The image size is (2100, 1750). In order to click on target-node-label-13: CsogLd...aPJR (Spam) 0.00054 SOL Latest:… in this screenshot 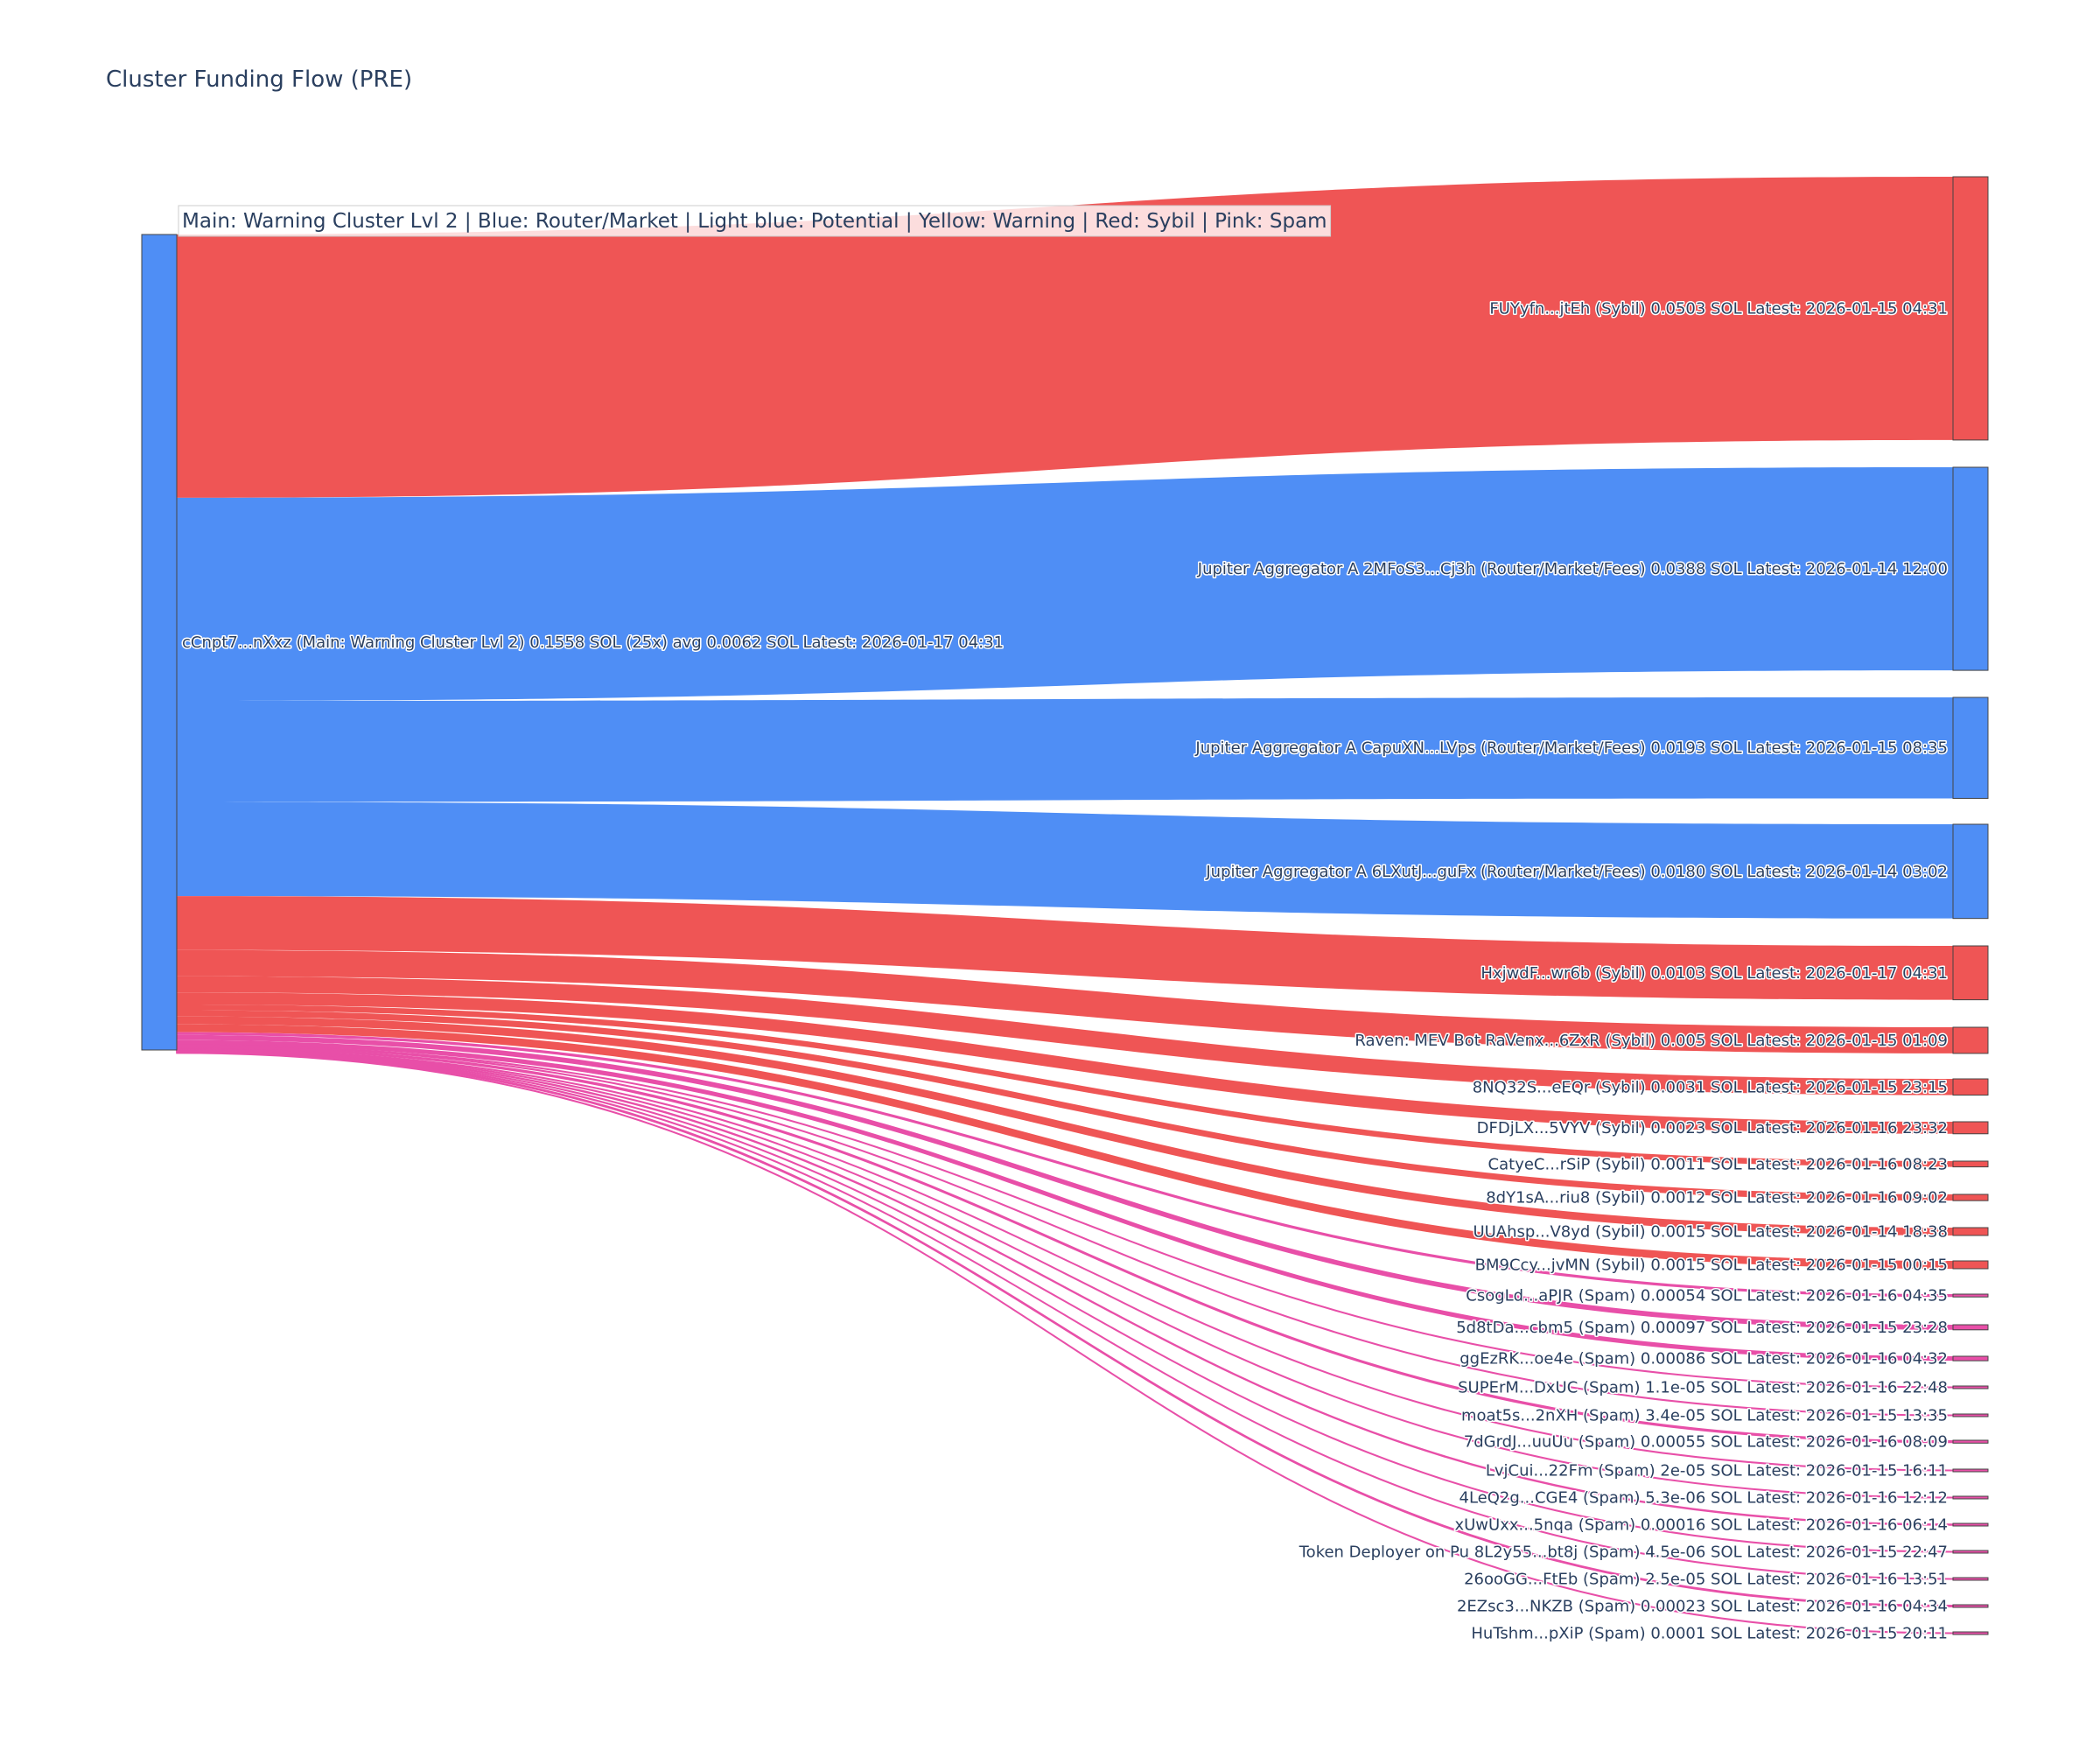, I will do `click(1707, 1296)`.